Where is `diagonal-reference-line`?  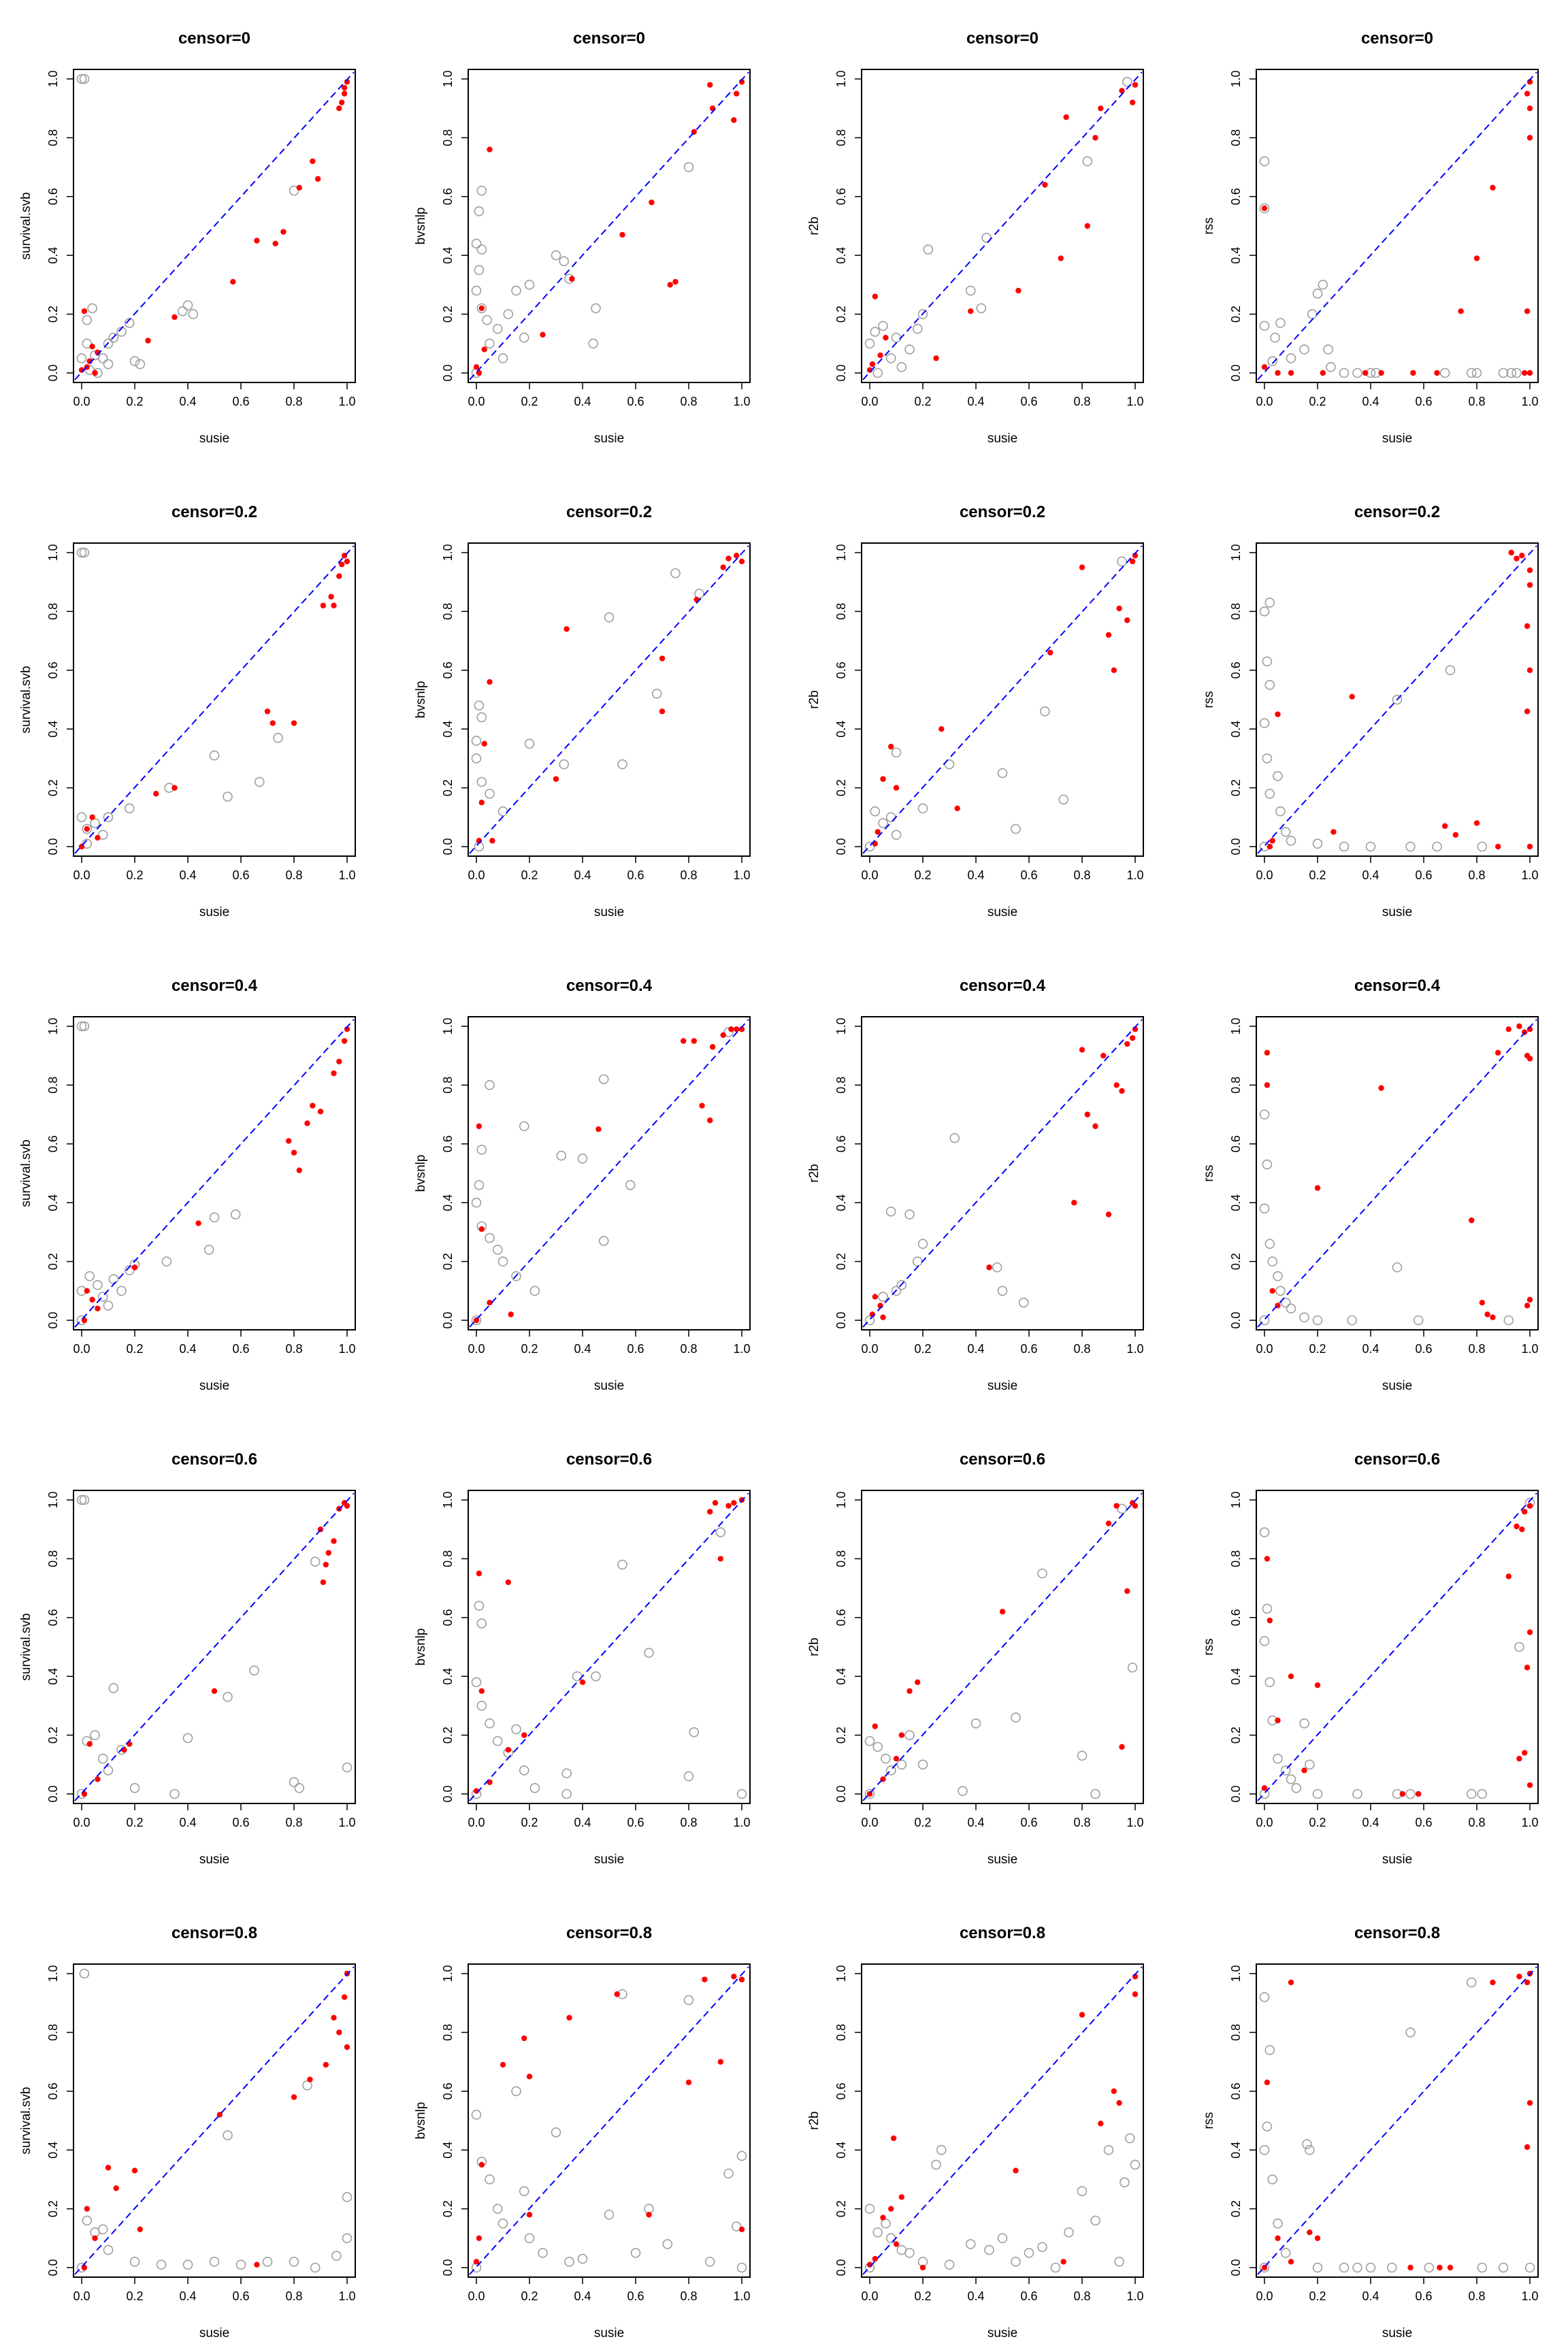
diagonal-reference-line is located at coordinates (1397, 1647).